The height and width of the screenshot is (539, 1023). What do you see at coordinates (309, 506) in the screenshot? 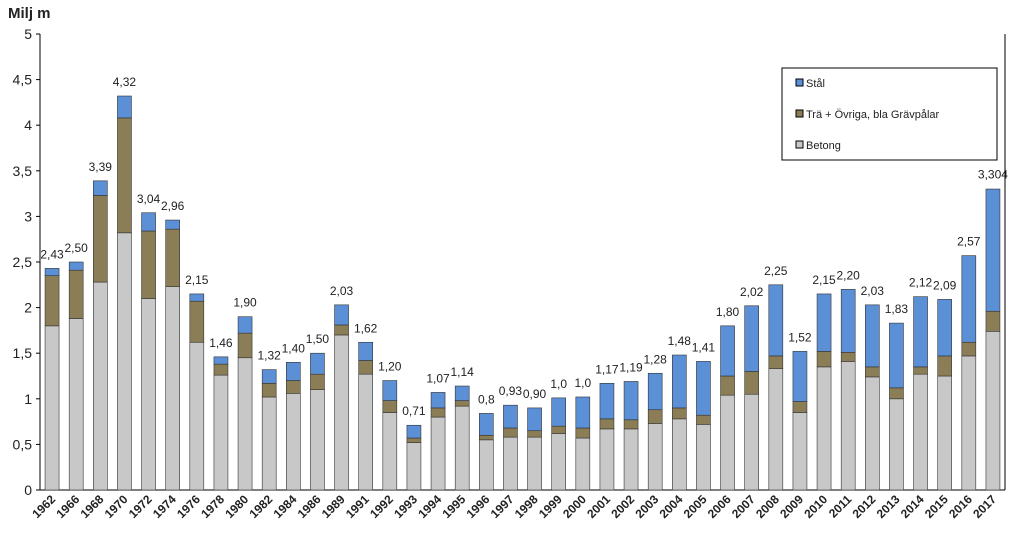
I see `x-tick-label: 1986` at bounding box center [309, 506].